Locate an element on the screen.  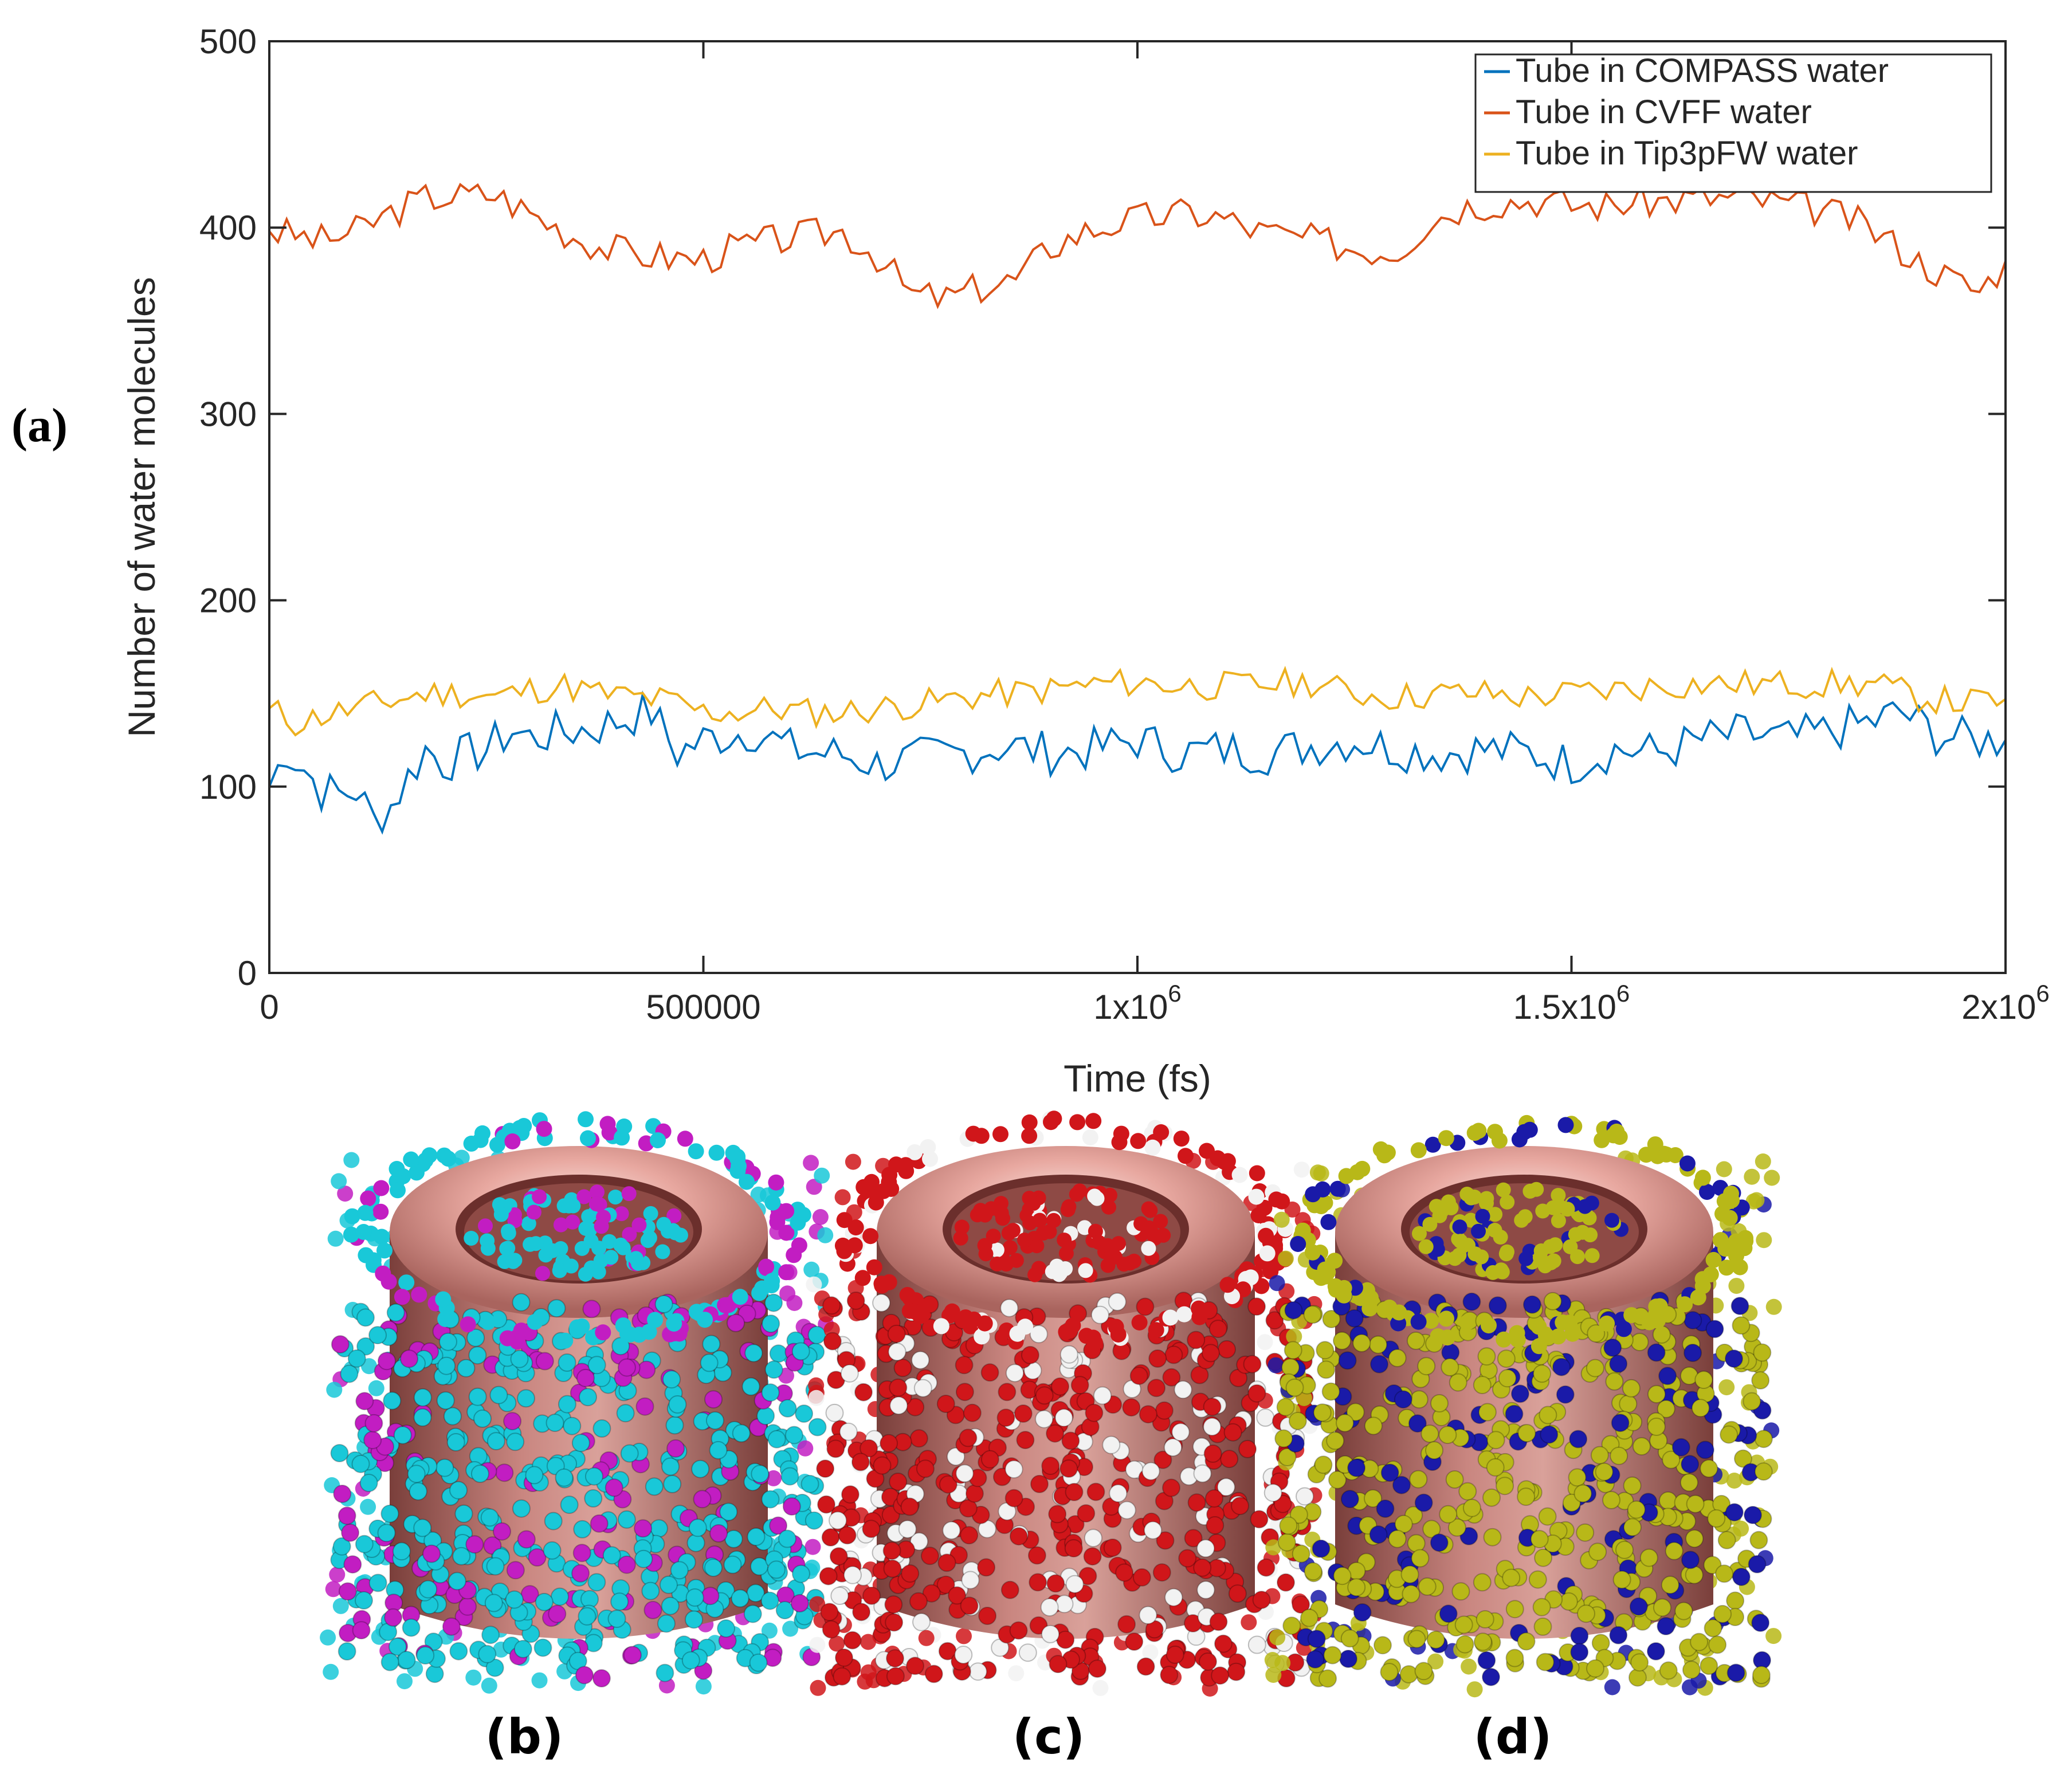
tube-render-tip3pfw is located at coordinates (1523, 1406).